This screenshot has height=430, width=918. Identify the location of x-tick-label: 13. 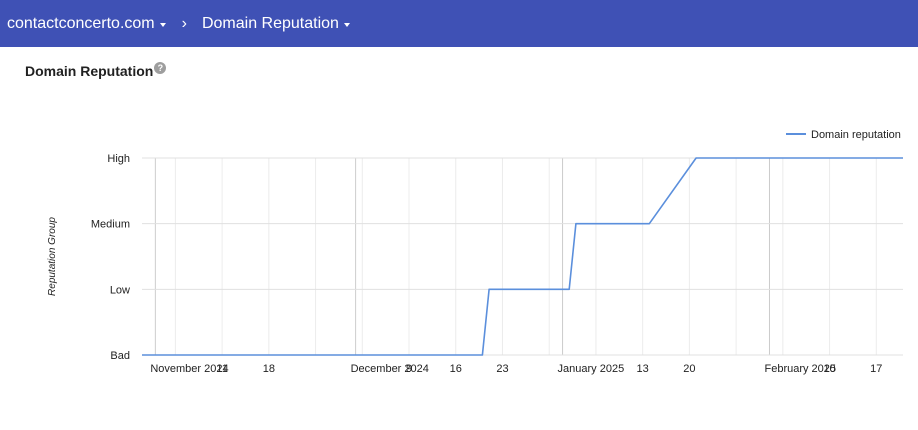
(643, 369).